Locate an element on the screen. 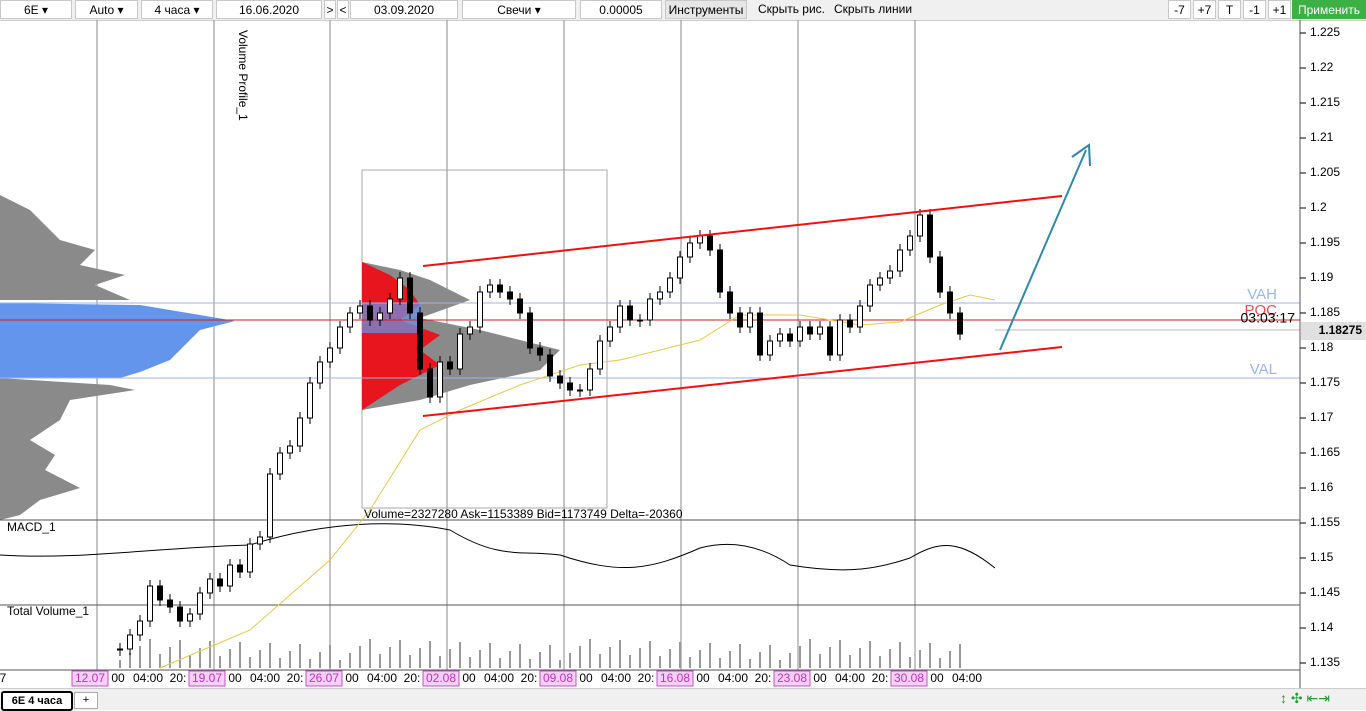 The image size is (1366, 711). tick-size: 0.00005 is located at coordinates (621, 9).